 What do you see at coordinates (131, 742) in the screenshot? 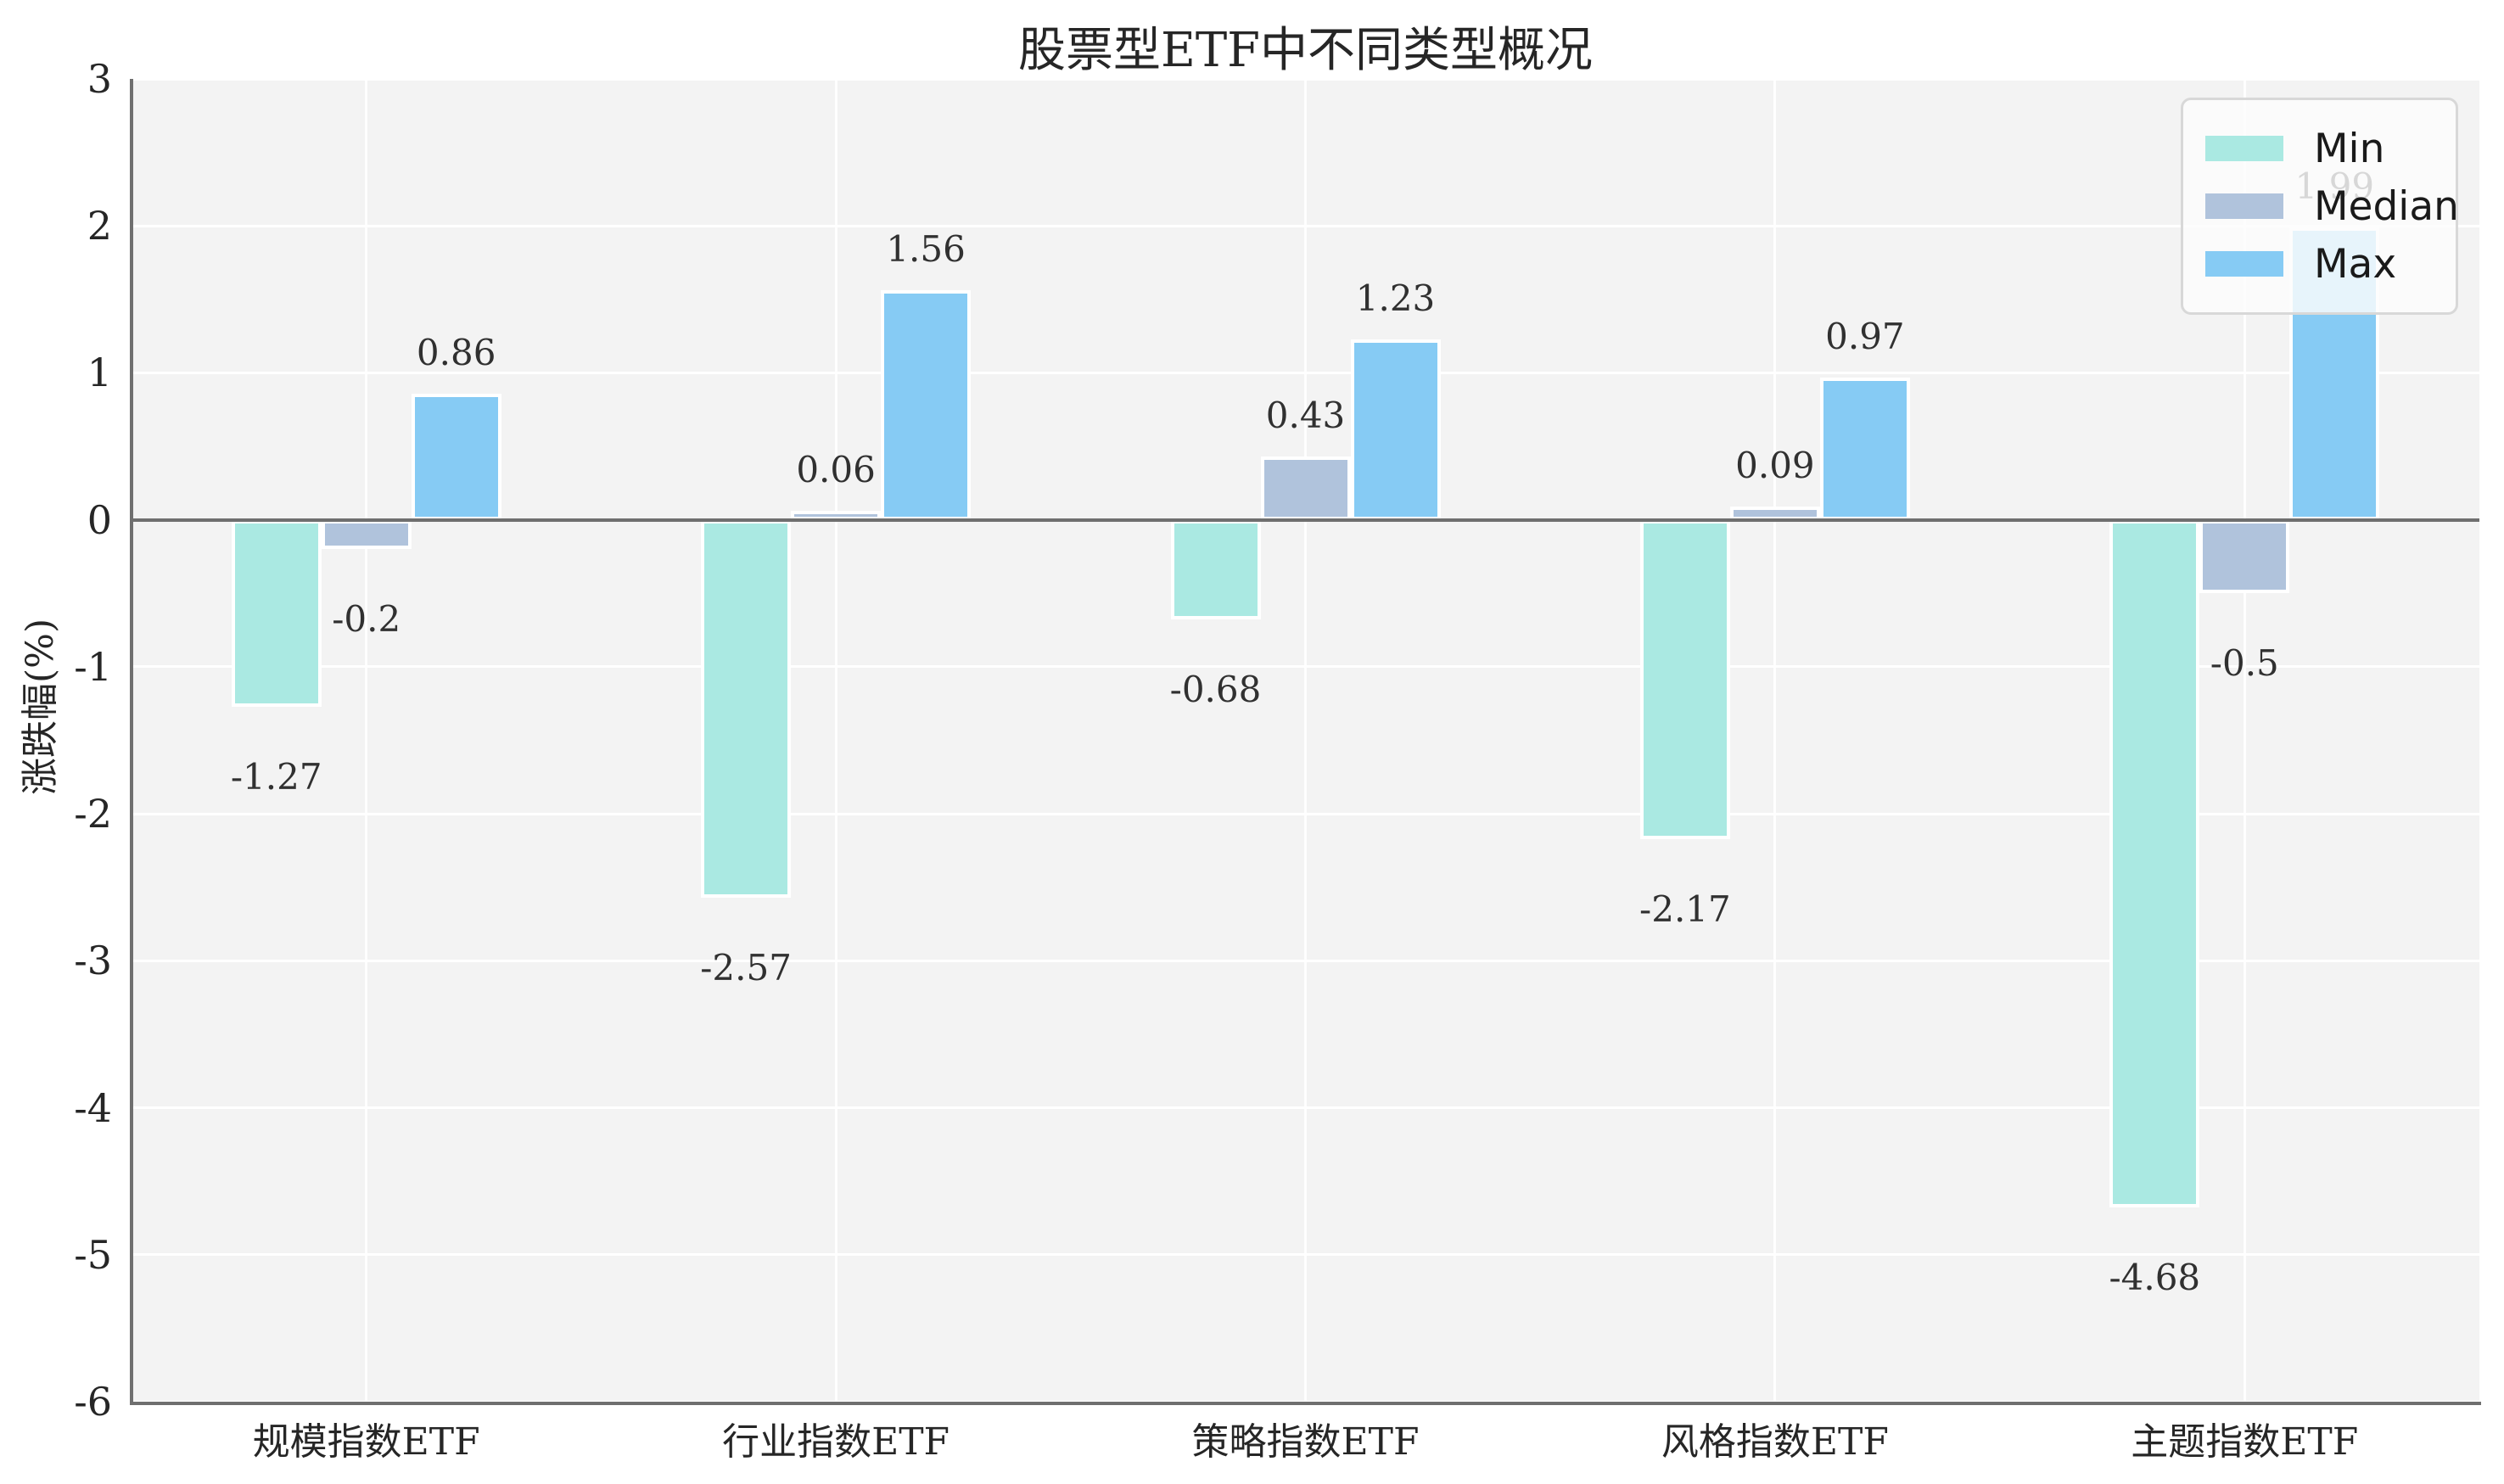
I see `y-axis-spine` at bounding box center [131, 742].